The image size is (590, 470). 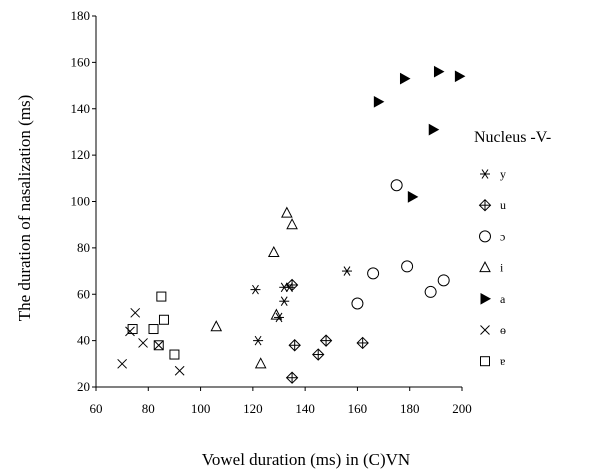 I want to click on legend-label: u, so click(x=503, y=205).